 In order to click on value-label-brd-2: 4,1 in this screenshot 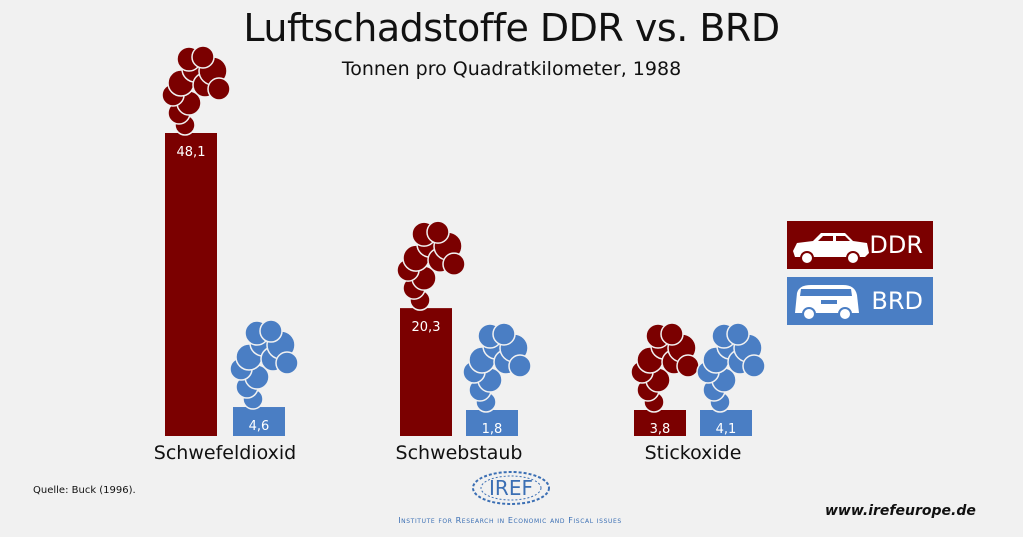, I will do `click(726, 429)`.